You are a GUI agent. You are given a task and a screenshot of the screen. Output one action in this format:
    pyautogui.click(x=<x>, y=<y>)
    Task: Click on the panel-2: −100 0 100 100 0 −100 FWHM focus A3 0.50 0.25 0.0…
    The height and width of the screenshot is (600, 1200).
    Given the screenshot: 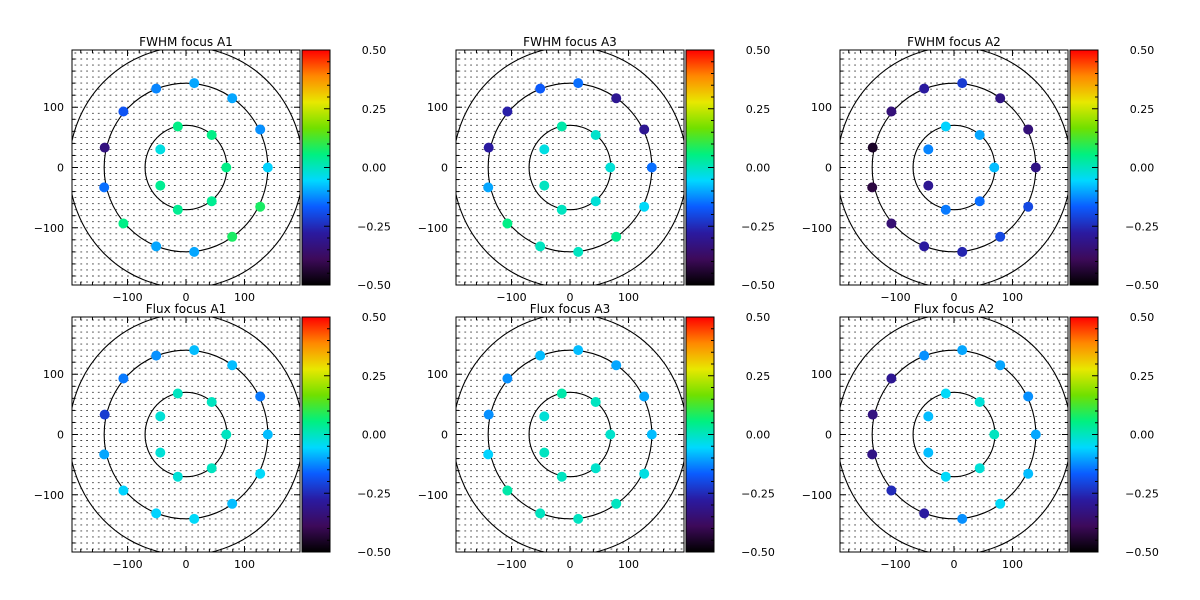 What is the action you would take?
    pyautogui.click(x=596, y=169)
    